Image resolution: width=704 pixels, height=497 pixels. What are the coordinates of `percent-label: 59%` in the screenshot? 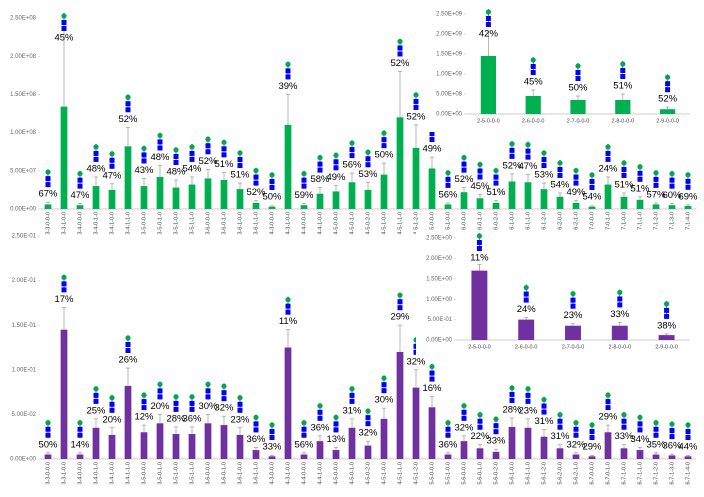 It's located at (304, 195).